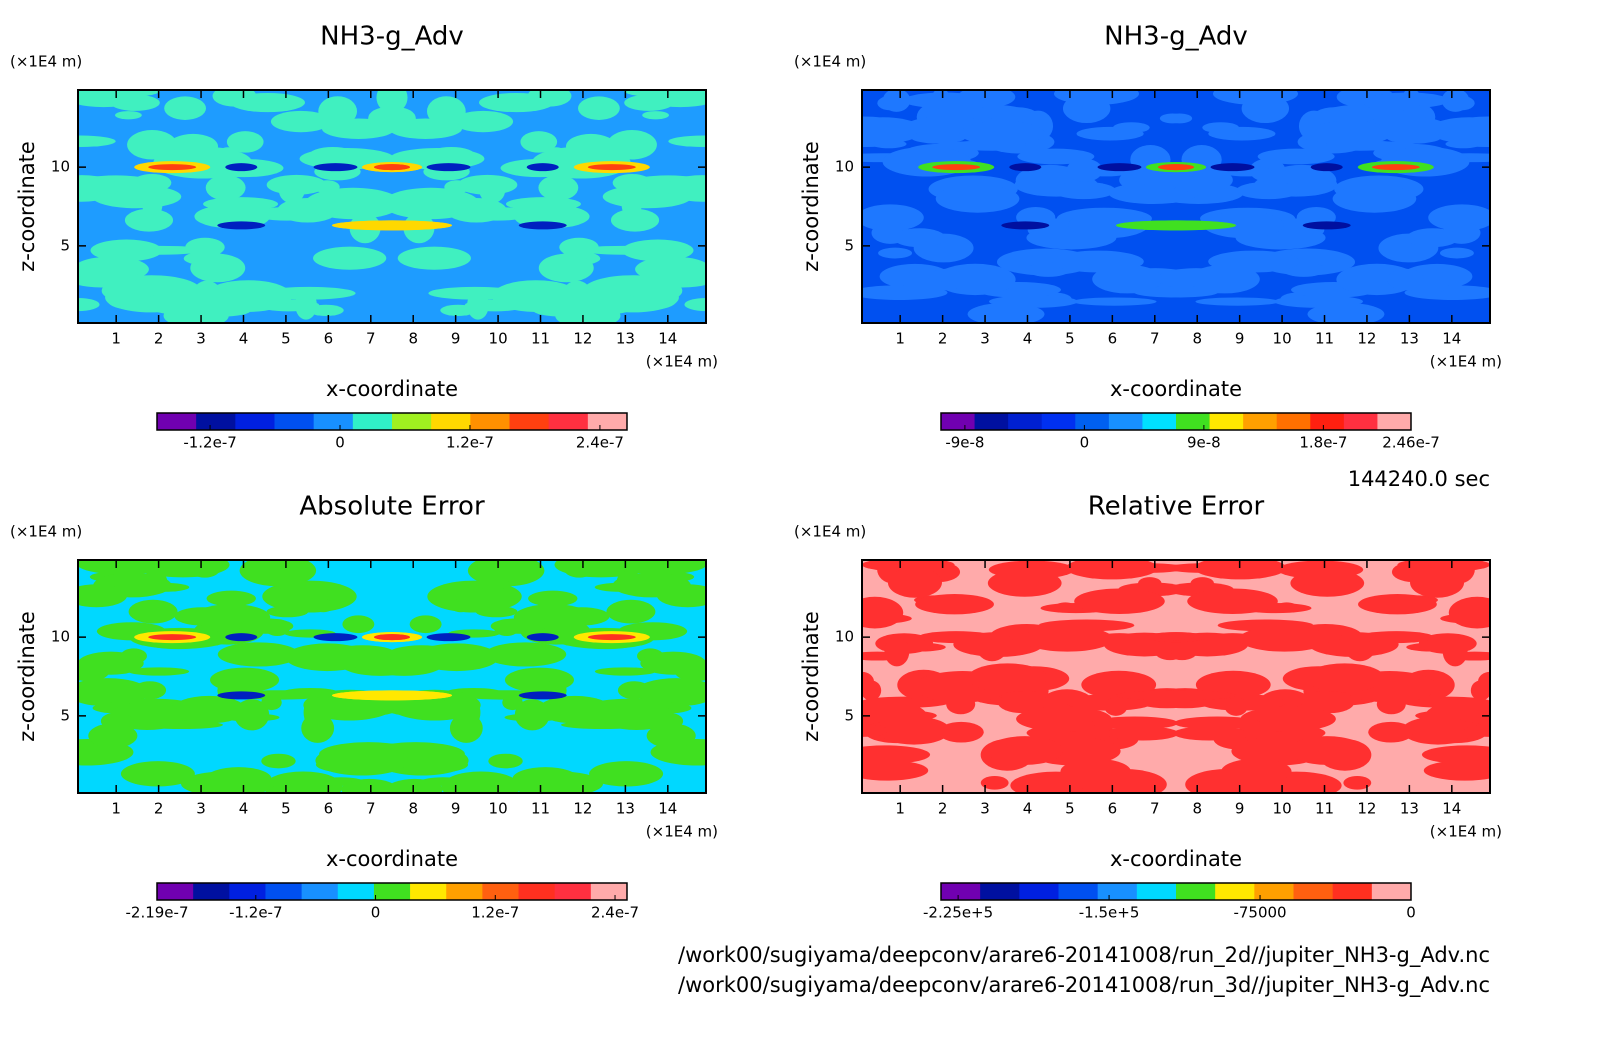  I want to click on x-tick-label: 4, so click(244, 339).